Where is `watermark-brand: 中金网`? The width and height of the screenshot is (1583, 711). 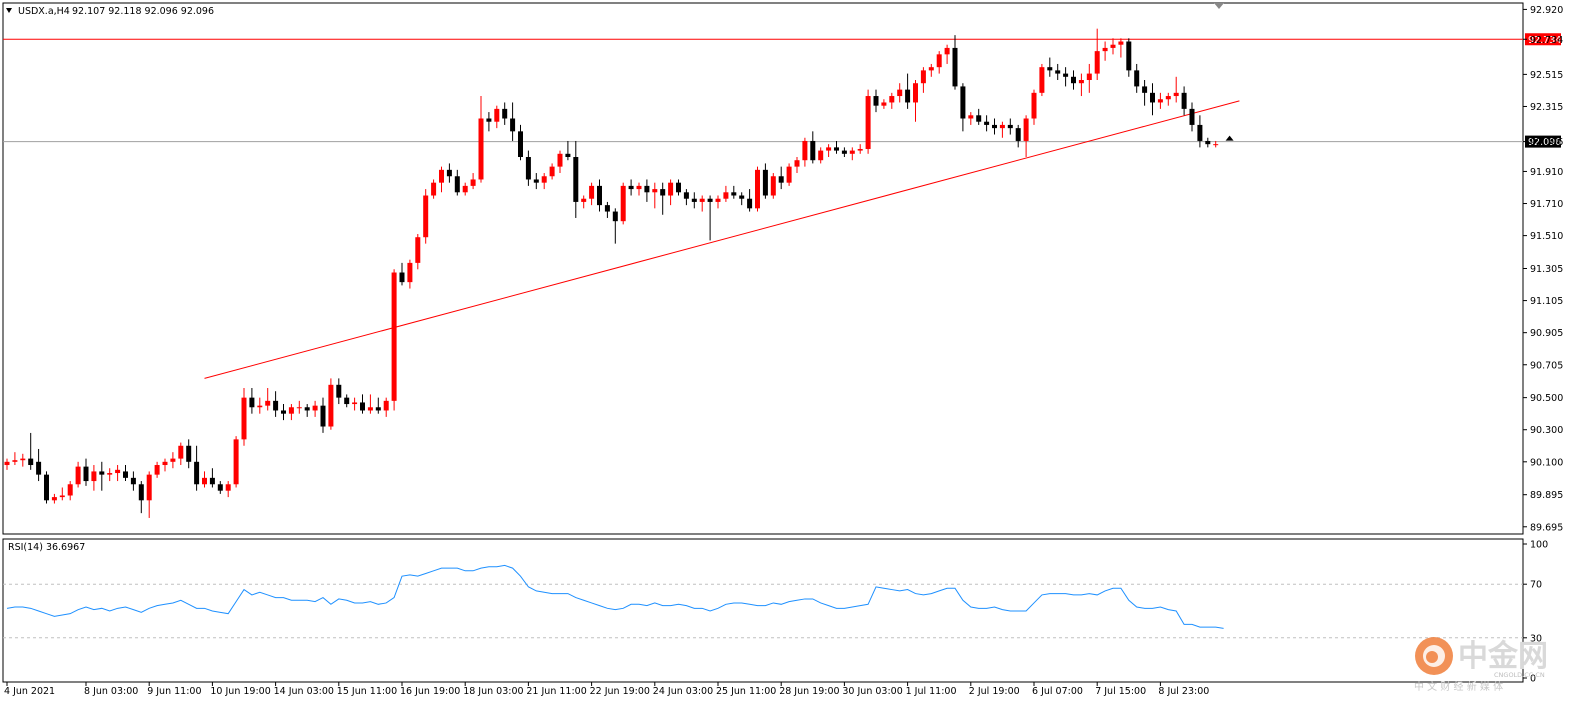
watermark-brand: 中金网 is located at coordinates (1503, 656).